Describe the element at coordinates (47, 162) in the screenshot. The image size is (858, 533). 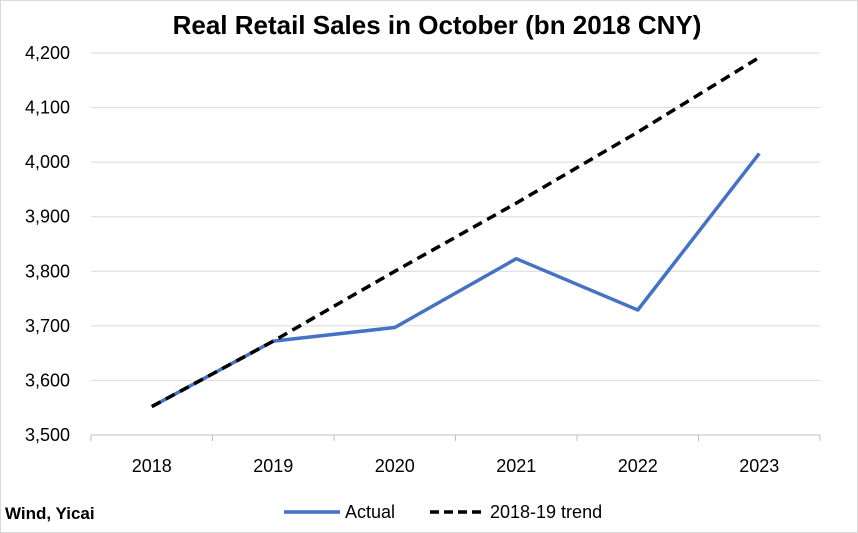
I see `y-tick-label: 4,000` at that location.